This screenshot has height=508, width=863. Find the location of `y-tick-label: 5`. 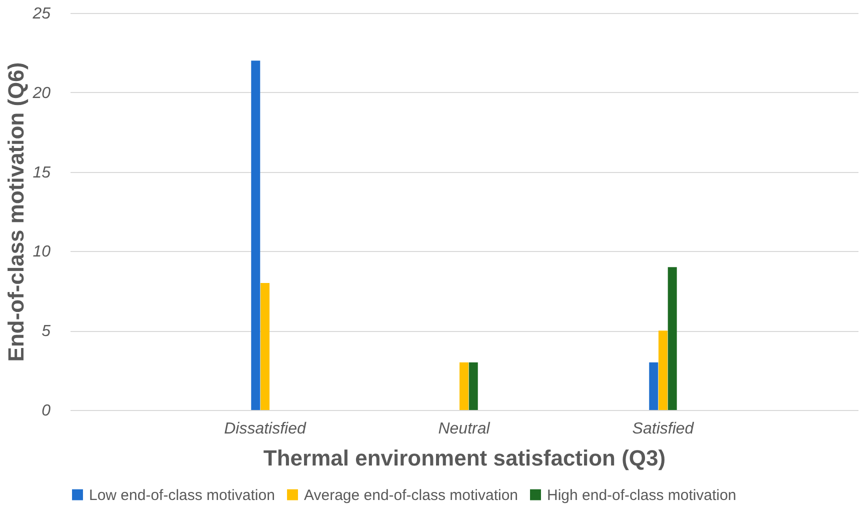

y-tick-label: 5 is located at coordinates (46, 331).